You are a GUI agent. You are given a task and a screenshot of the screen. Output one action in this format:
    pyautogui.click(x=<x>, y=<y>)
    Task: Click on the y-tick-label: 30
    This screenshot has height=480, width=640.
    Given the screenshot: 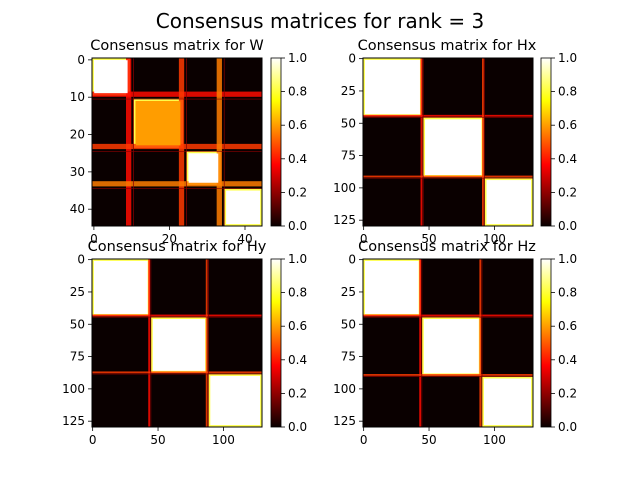 What is the action you would take?
    pyautogui.click(x=77, y=172)
    